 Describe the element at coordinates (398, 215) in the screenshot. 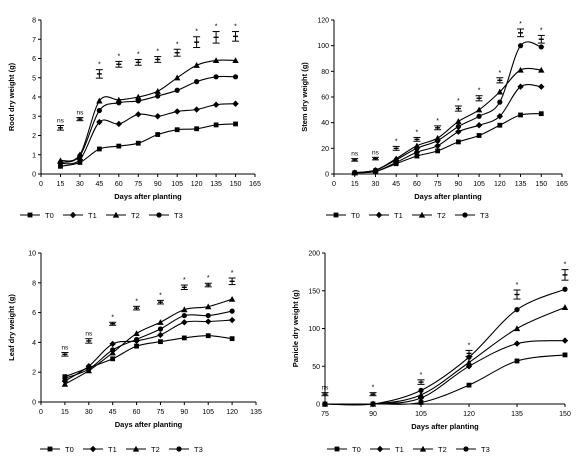

I see `legend-label-t1: T1` at that location.